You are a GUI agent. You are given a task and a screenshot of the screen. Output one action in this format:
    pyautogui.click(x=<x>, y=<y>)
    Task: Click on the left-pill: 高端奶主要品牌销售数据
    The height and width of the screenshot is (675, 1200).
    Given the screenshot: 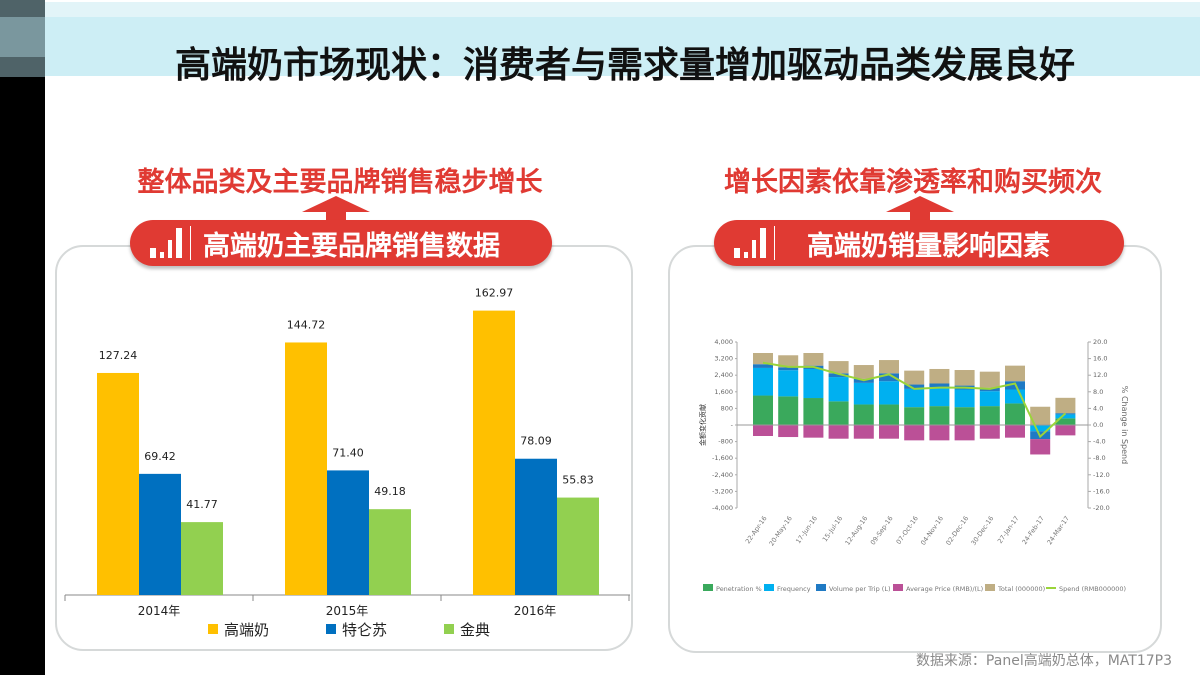 What is the action you would take?
    pyautogui.click(x=341, y=243)
    